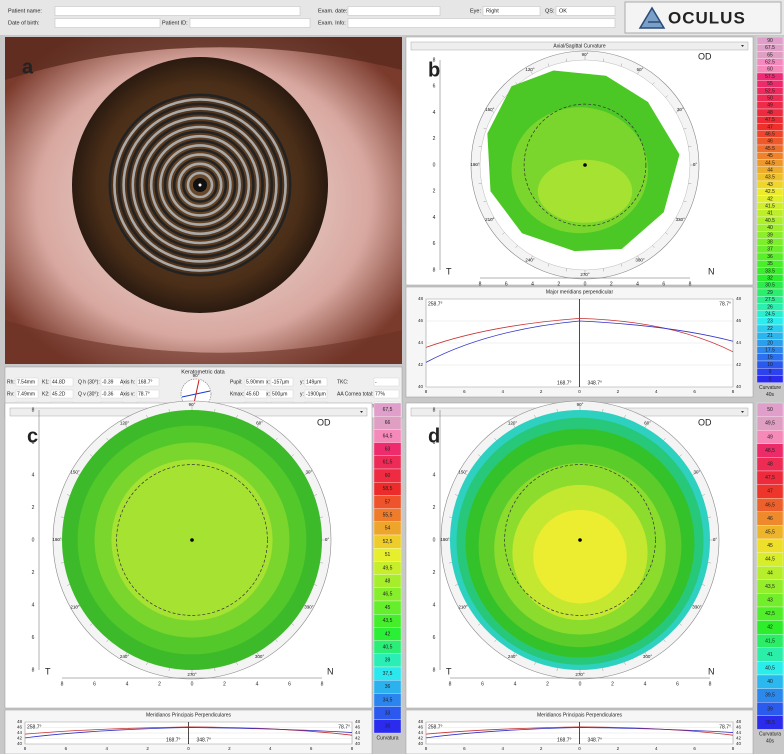 This screenshot has height=754, width=784. What do you see at coordinates (127, 394) in the screenshot?
I see `kerato-label: Axis v:` at bounding box center [127, 394].